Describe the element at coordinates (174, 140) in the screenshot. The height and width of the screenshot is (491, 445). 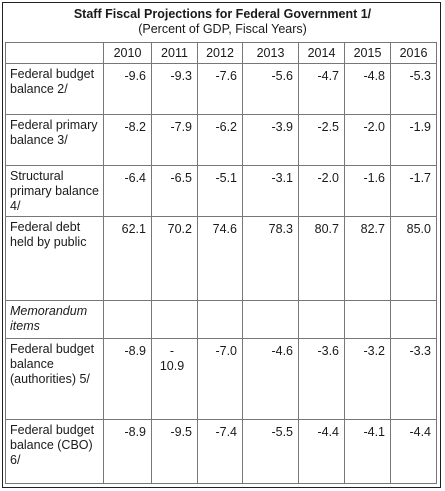
I see `cell: -7.9` at that location.